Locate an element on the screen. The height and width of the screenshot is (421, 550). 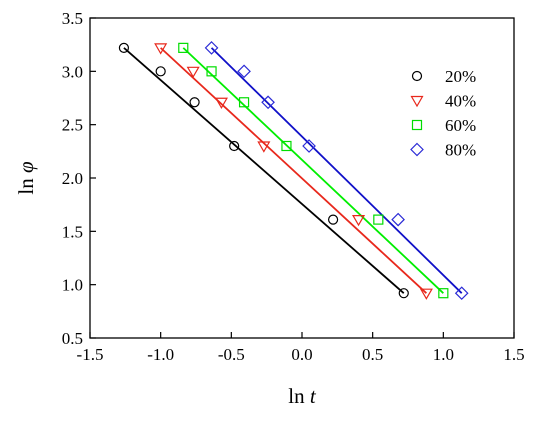
x-axis-label: ln t is located at coordinates (302, 396).